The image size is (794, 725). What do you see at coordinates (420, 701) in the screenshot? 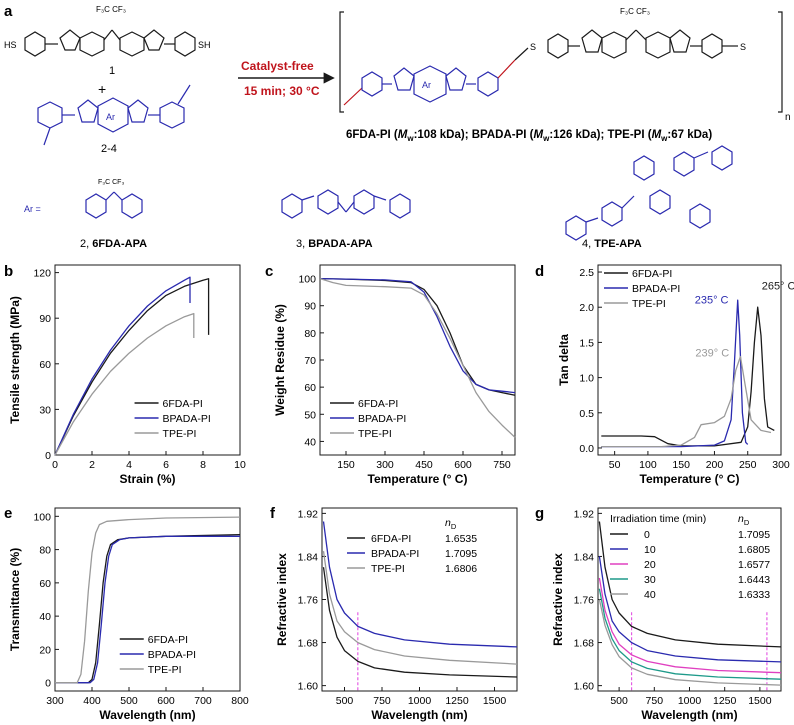
I see `x-tick-label: 1000` at bounding box center [420, 701].